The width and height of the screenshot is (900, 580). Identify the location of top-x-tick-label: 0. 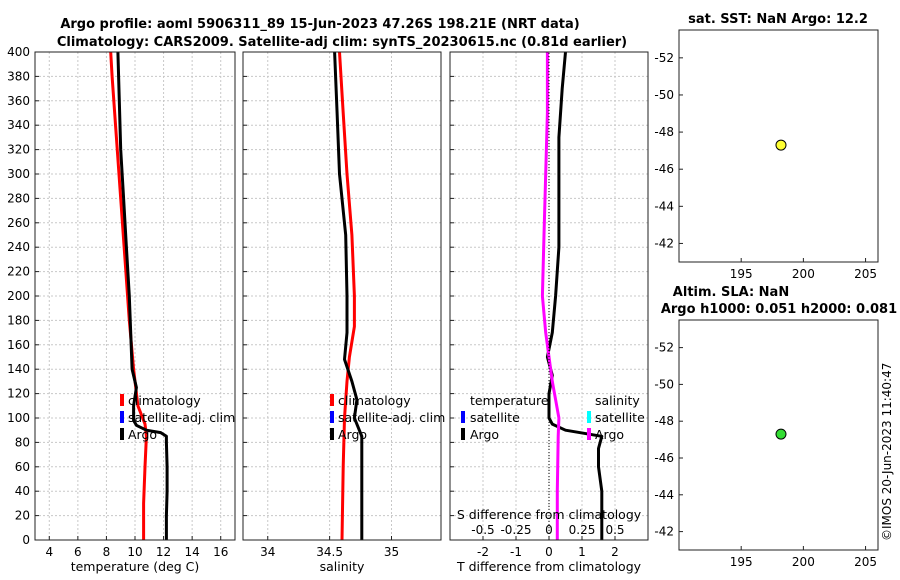
(549, 530).